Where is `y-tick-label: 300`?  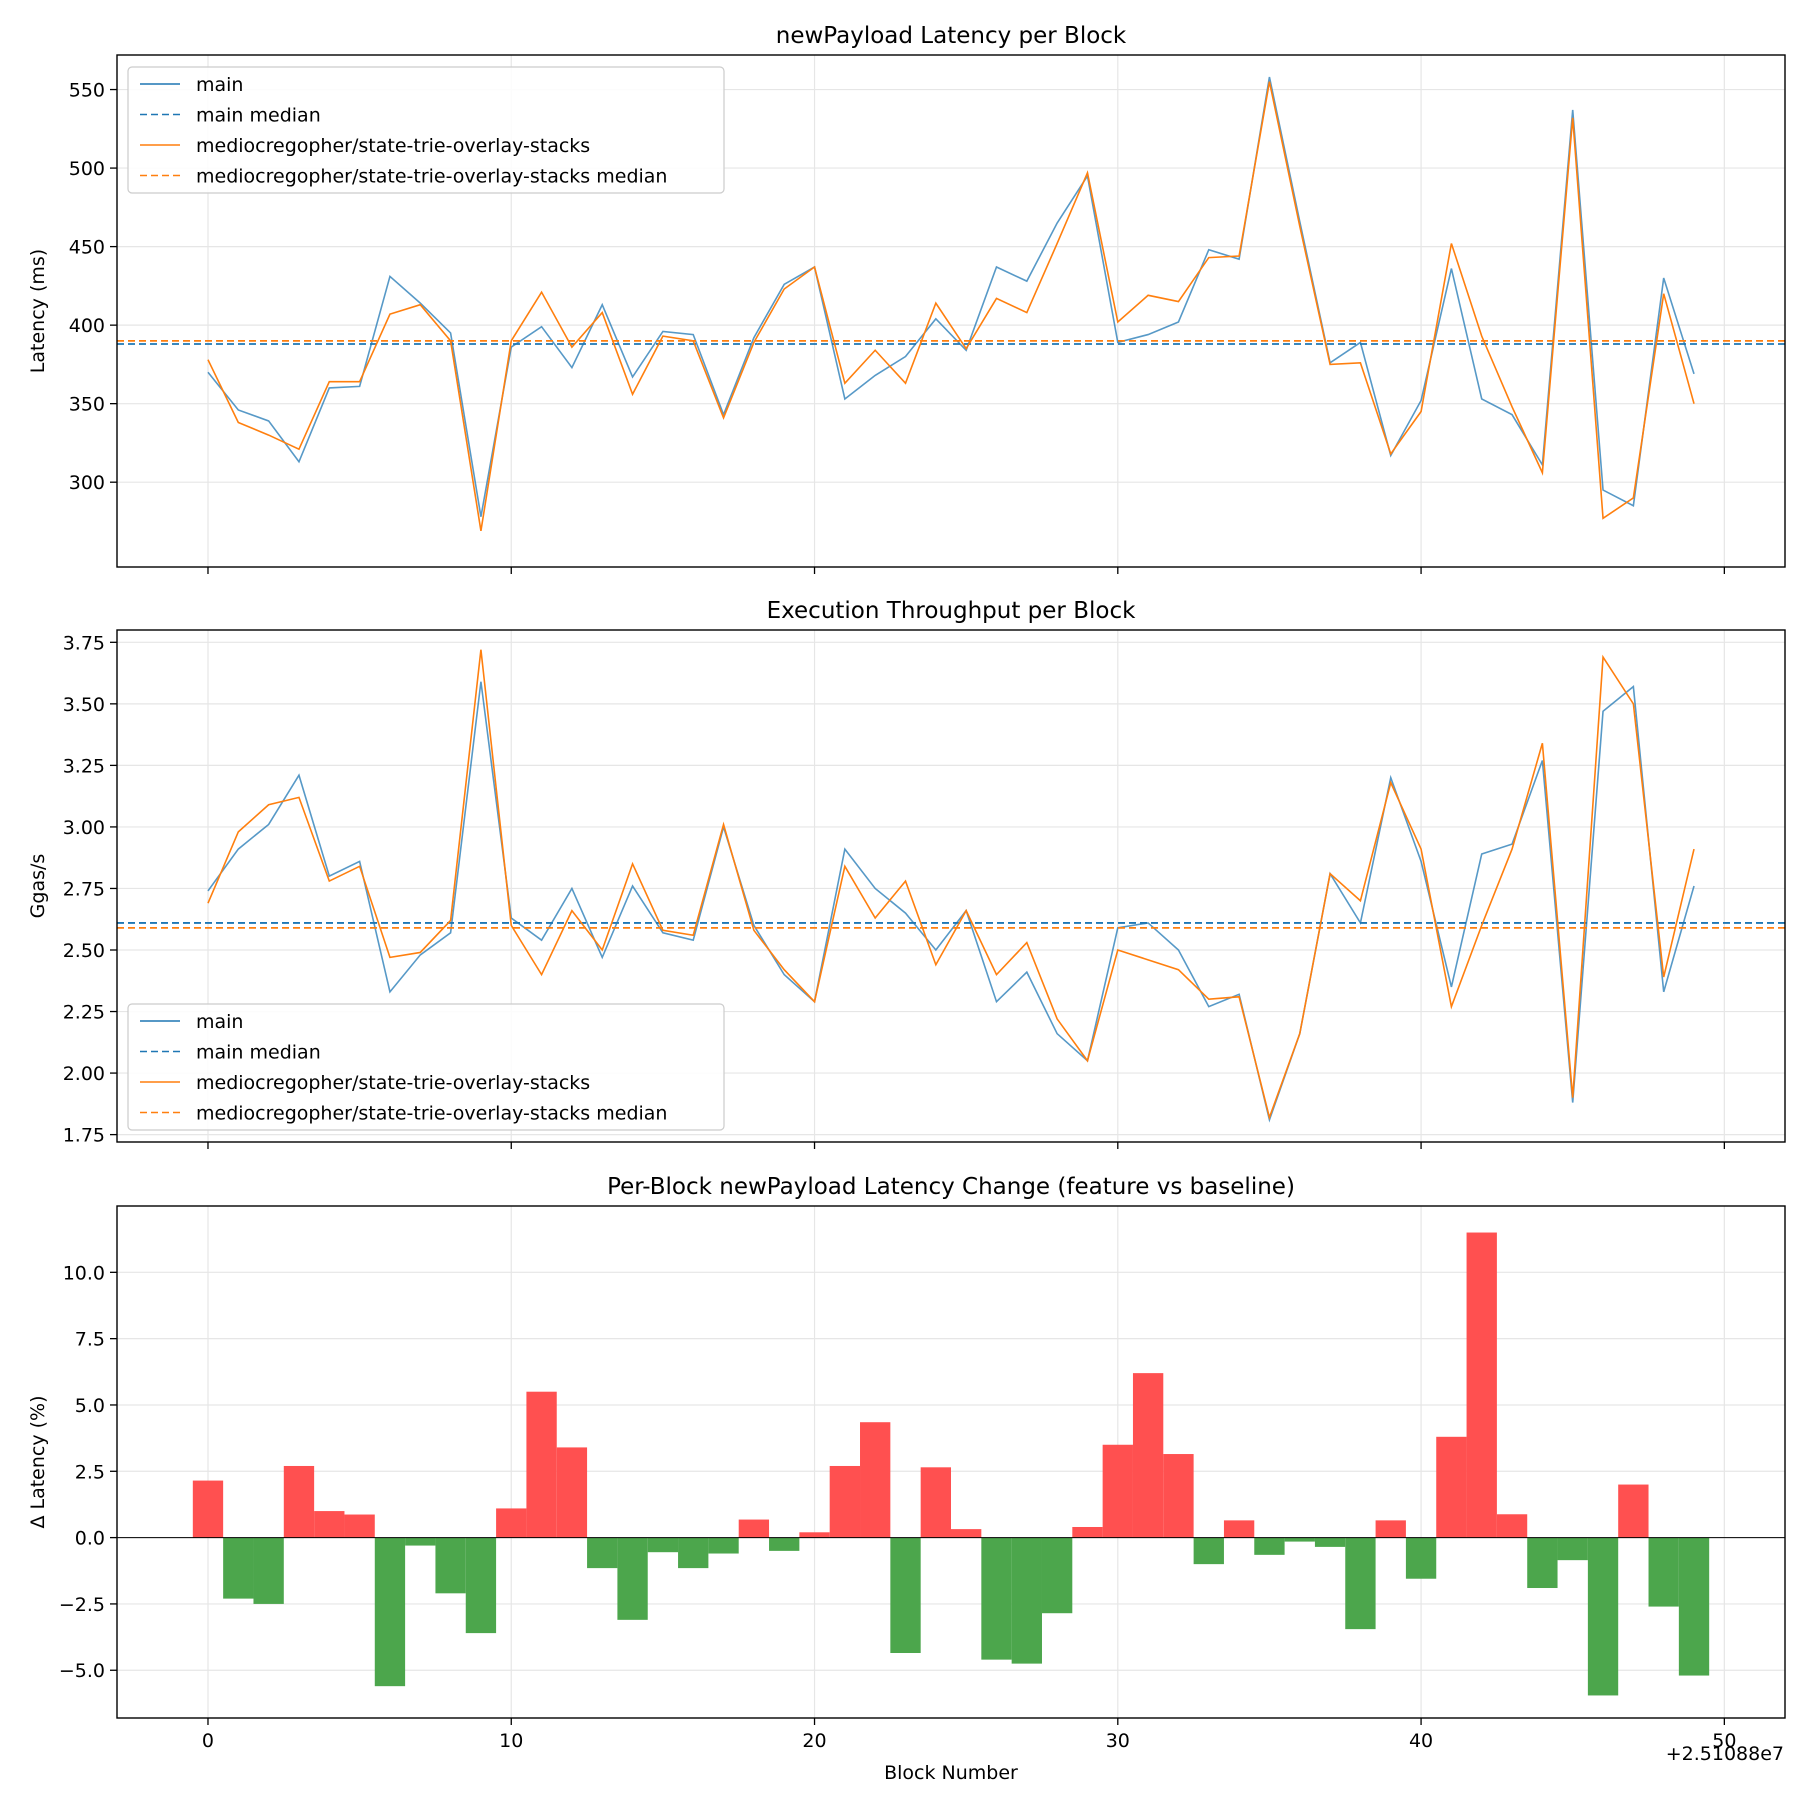
y-tick-label: 300 is located at coordinates (87, 483).